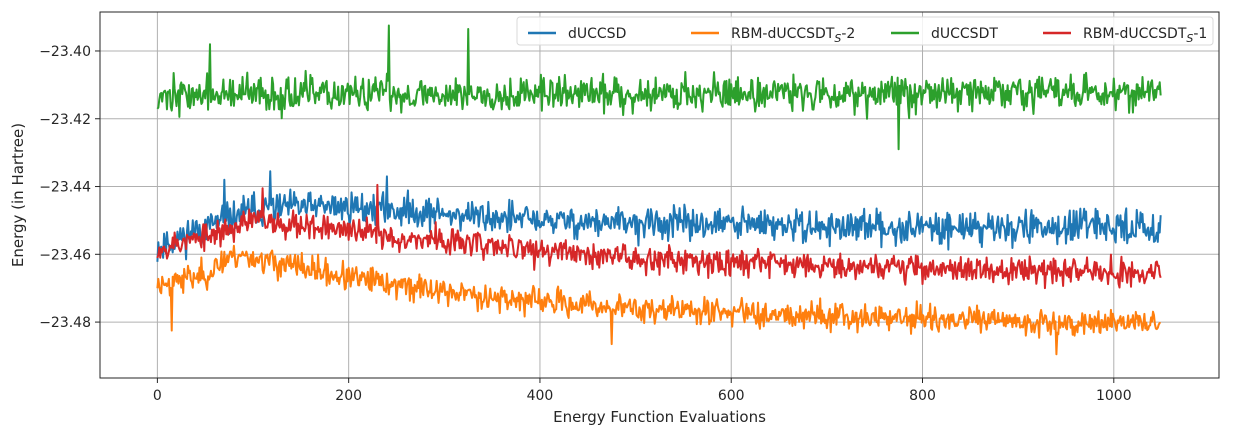 The image size is (1234, 427). I want to click on y-tick-label: −23.46, so click(65, 255).